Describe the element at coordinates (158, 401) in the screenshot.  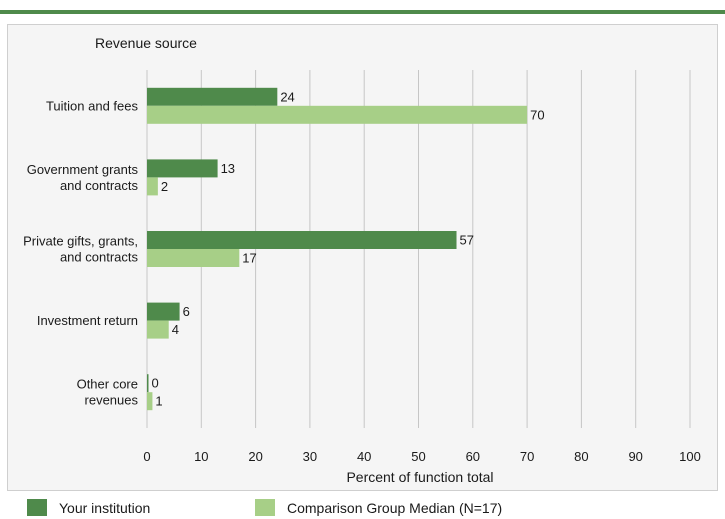
I see `bar-value-label: 1` at that location.